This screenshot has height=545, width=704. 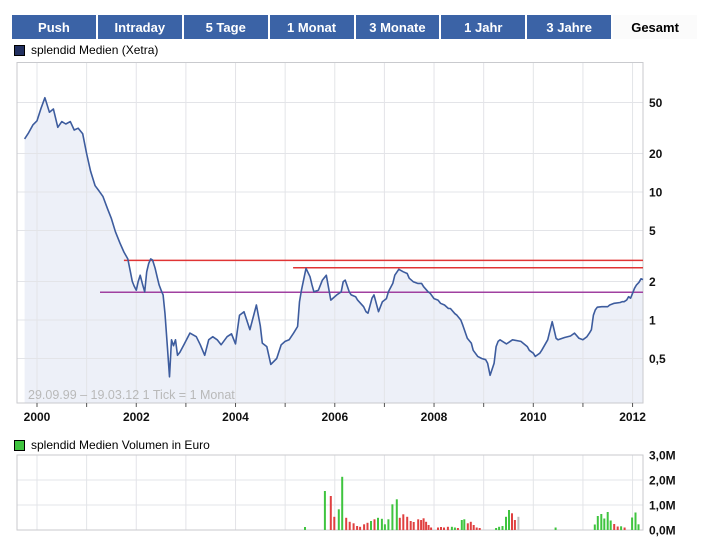 I want to click on x-axis-labels: 2000 2002 2004 2006 2008 2010 2012, so click(x=335, y=417).